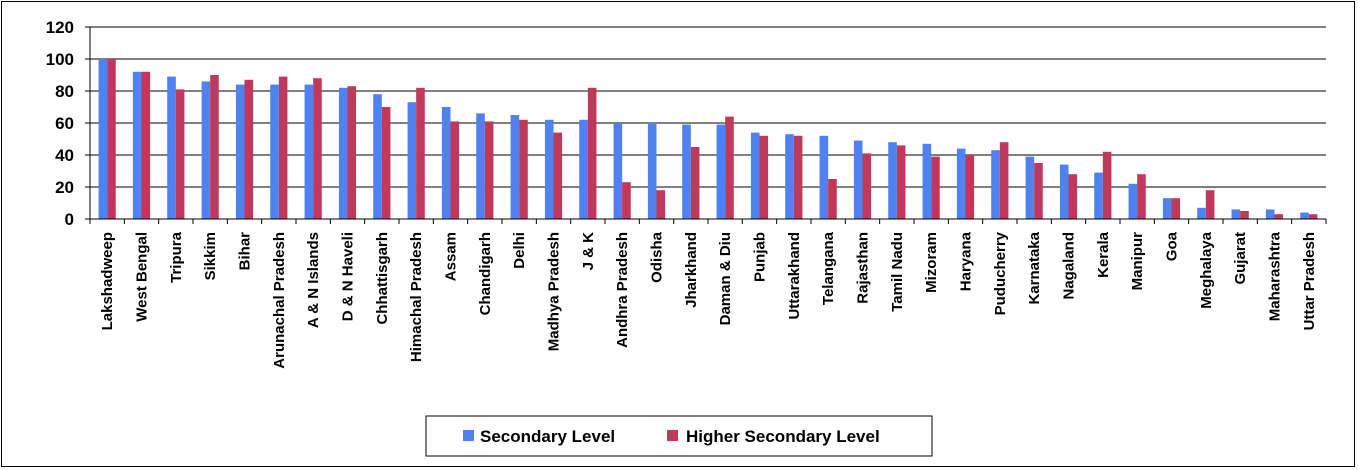  What do you see at coordinates (657, 257) in the screenshot?
I see `x-category-label: Odisha` at bounding box center [657, 257].